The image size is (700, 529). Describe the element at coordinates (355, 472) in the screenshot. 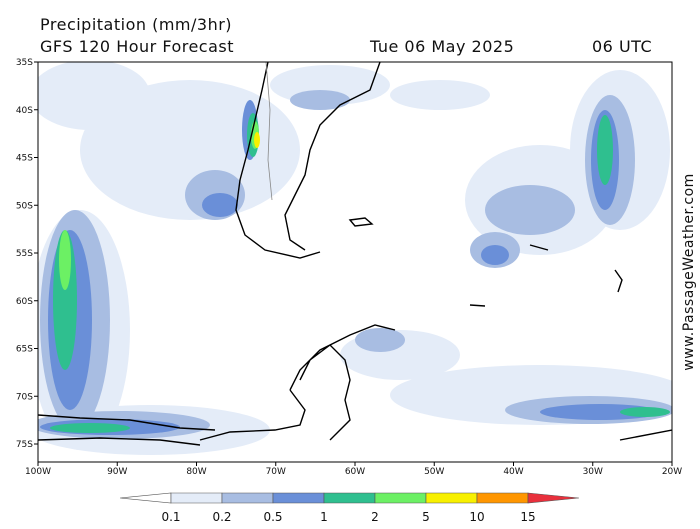

I see `lon-label: 60W` at that location.